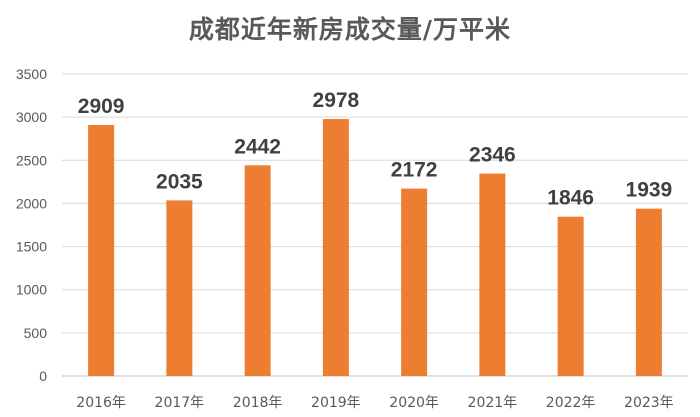  Describe the element at coordinates (492, 155) in the screenshot. I see `data-label: 2346` at that location.